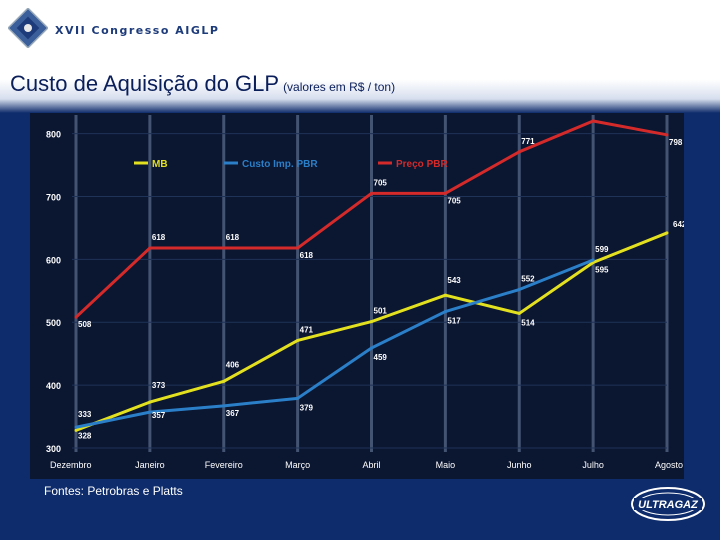 This screenshot has height=540, width=720. What do you see at coordinates (224, 465) in the screenshot?
I see `x-tick-label: Fevereiro` at bounding box center [224, 465].